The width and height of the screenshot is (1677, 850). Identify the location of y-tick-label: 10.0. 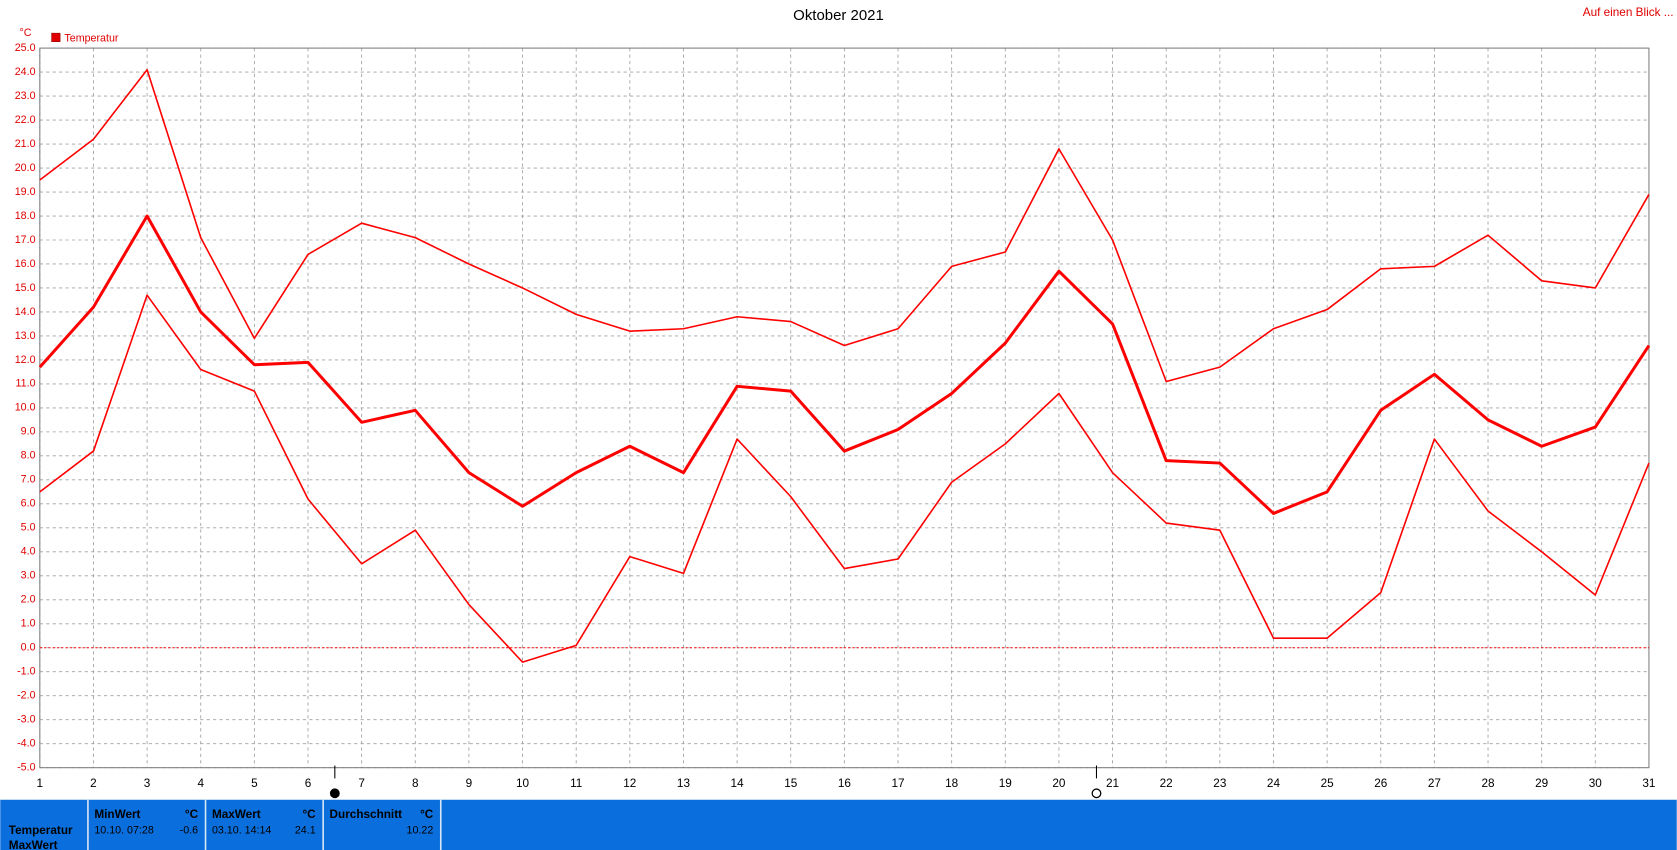
(25, 408).